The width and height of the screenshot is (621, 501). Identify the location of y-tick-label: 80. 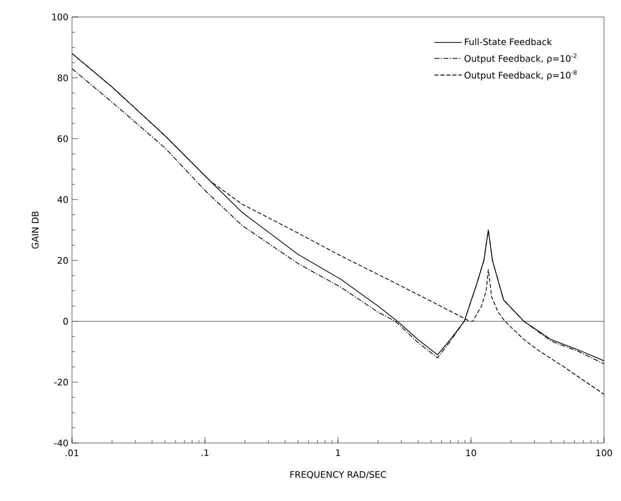
(63, 78).